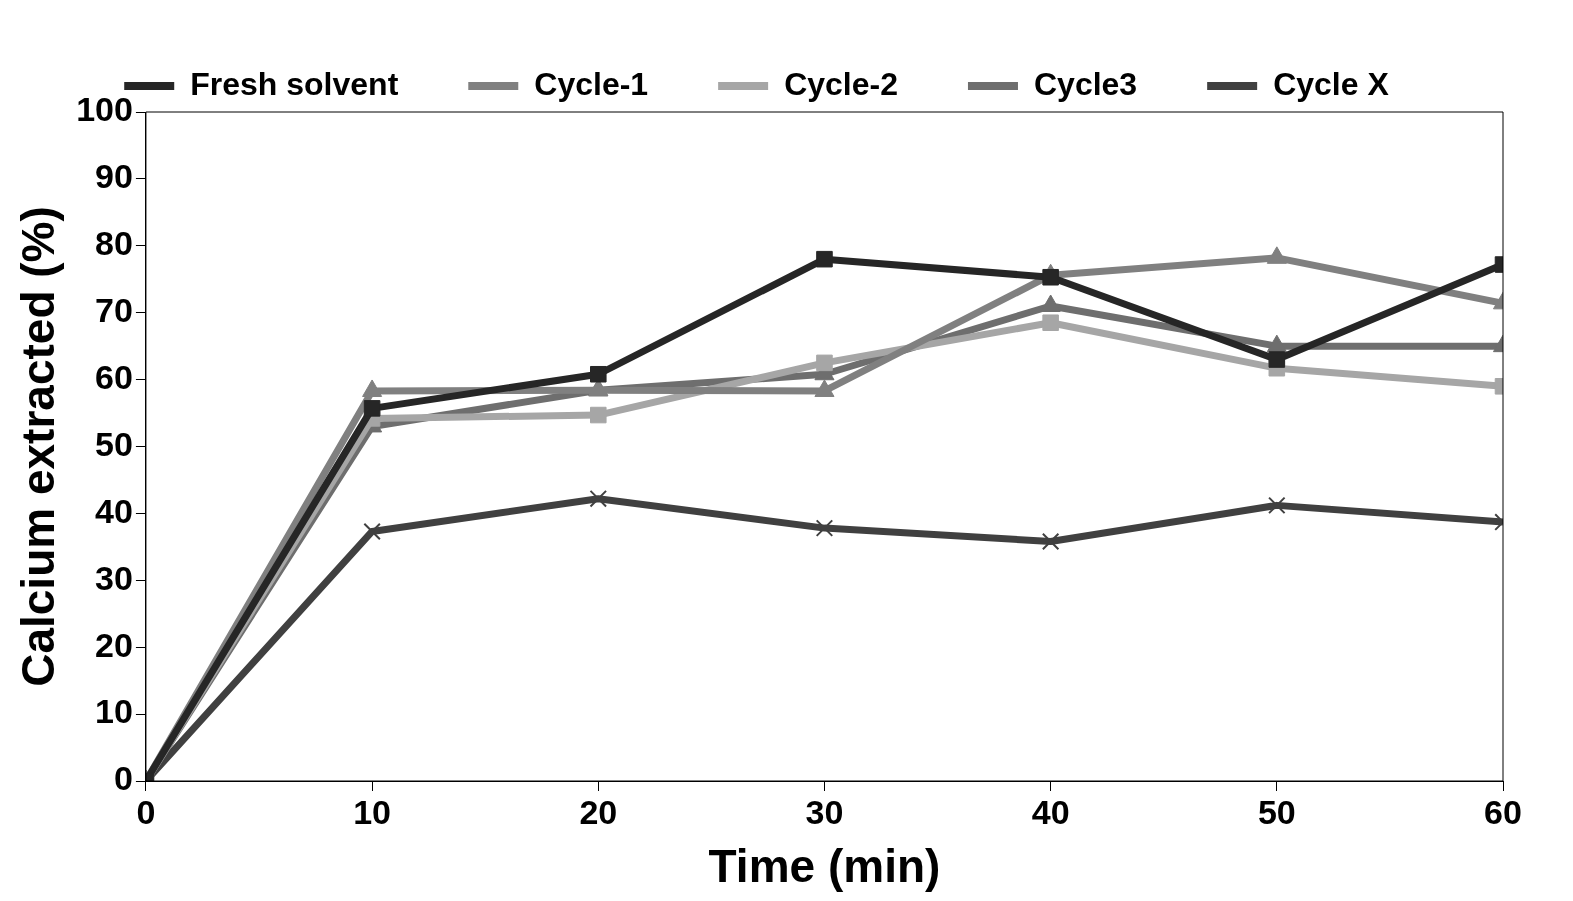 Image resolution: width=1573 pixels, height=901 pixels. What do you see at coordinates (1276, 811) in the screenshot?
I see `x-tick-label: 50` at bounding box center [1276, 811].